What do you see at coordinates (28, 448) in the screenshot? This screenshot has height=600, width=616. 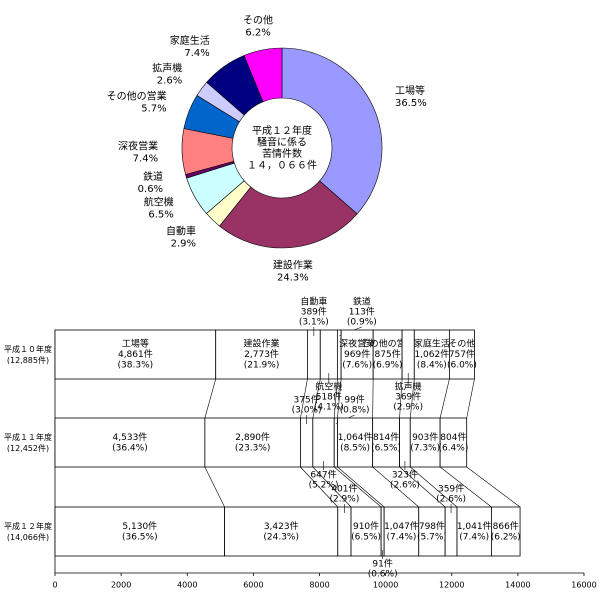 I see `row-total: (12,452件)` at bounding box center [28, 448].